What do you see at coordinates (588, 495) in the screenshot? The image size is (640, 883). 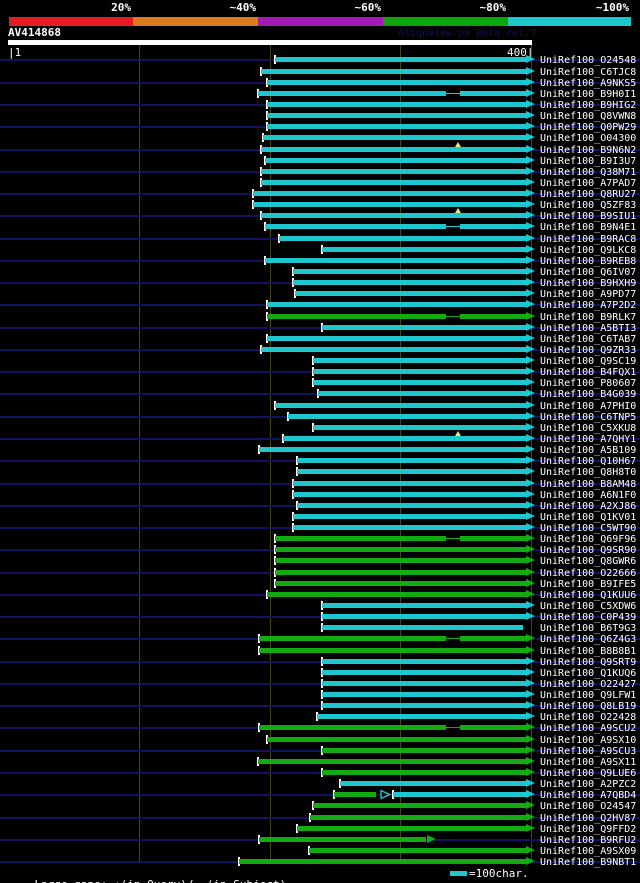 I see `hit-label: UniRef100_A6N1F0` at bounding box center [588, 495].